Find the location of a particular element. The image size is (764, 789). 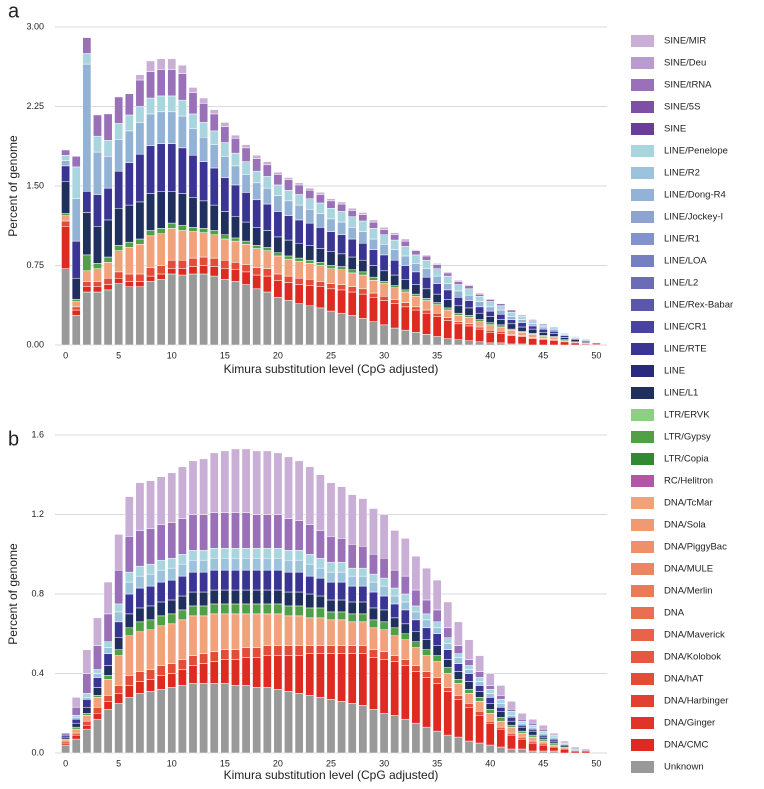

legend-label: SINE/5S is located at coordinates (682, 107).